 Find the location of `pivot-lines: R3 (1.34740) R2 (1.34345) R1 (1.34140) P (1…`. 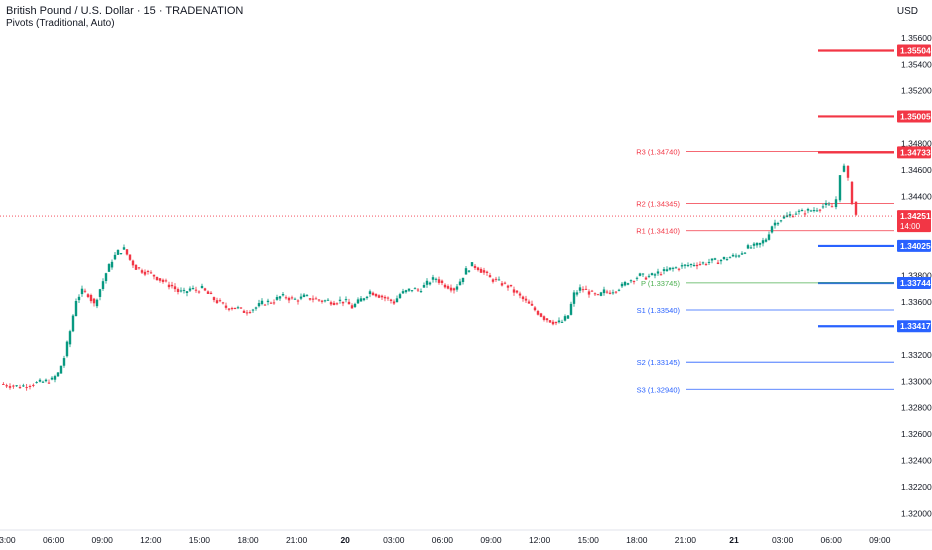

pivot-lines: R3 (1.34740) R2 (1.34345) R1 (1.34140) P (1… is located at coordinates (765, 270).